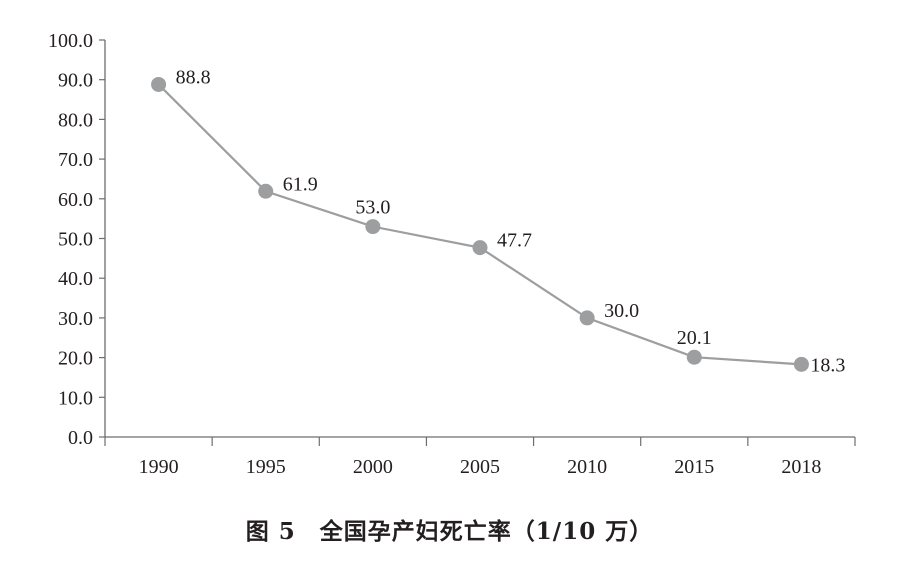 This screenshot has width=899, height=573. I want to click on x-tick-label: 2018, so click(801, 467).